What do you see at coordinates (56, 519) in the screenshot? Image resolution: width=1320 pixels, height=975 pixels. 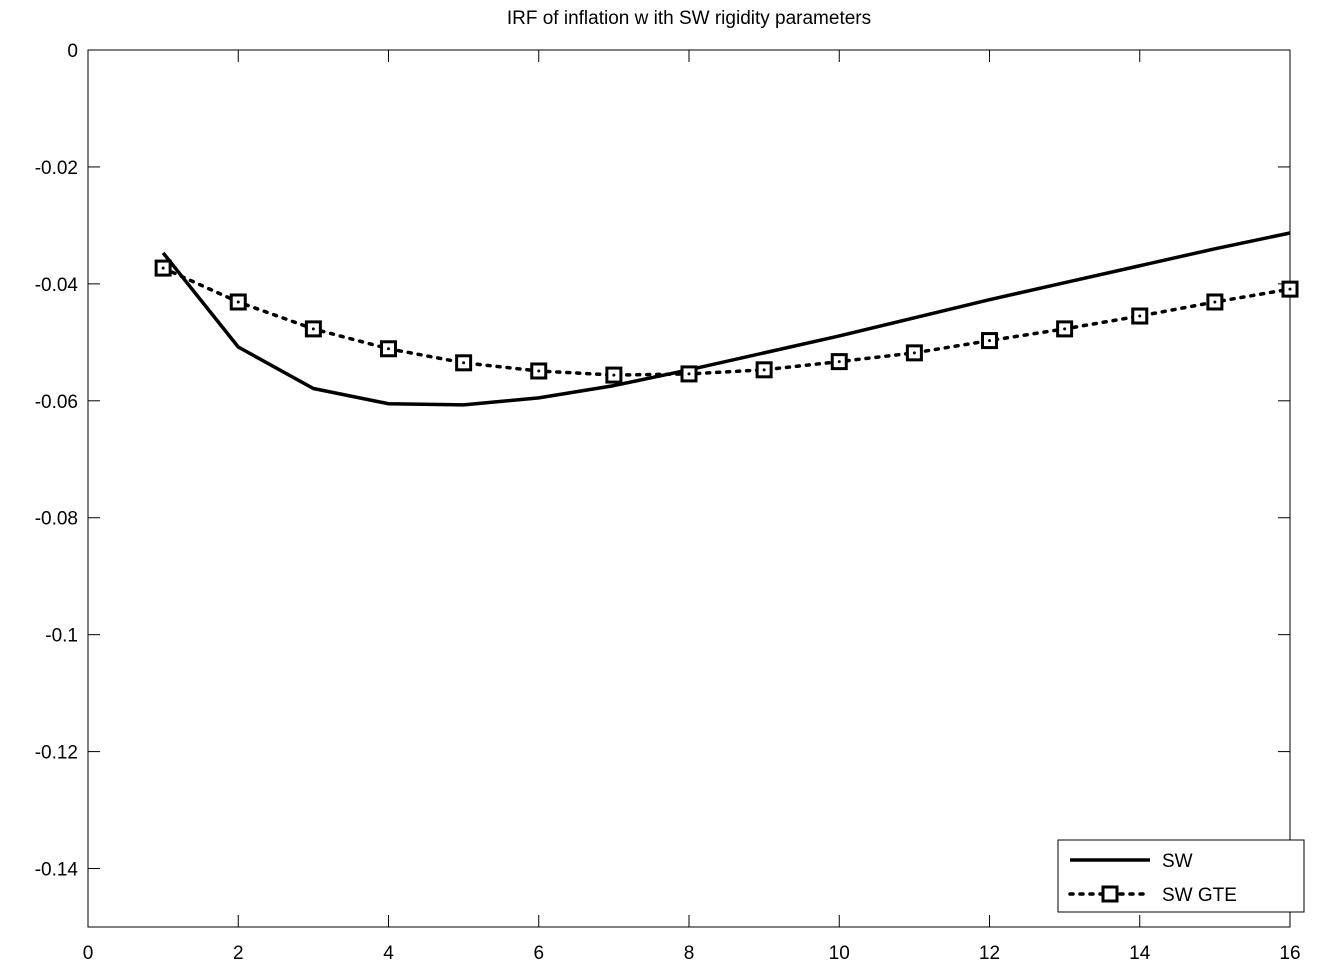 I see `y-tick-label: -0.08` at bounding box center [56, 519].